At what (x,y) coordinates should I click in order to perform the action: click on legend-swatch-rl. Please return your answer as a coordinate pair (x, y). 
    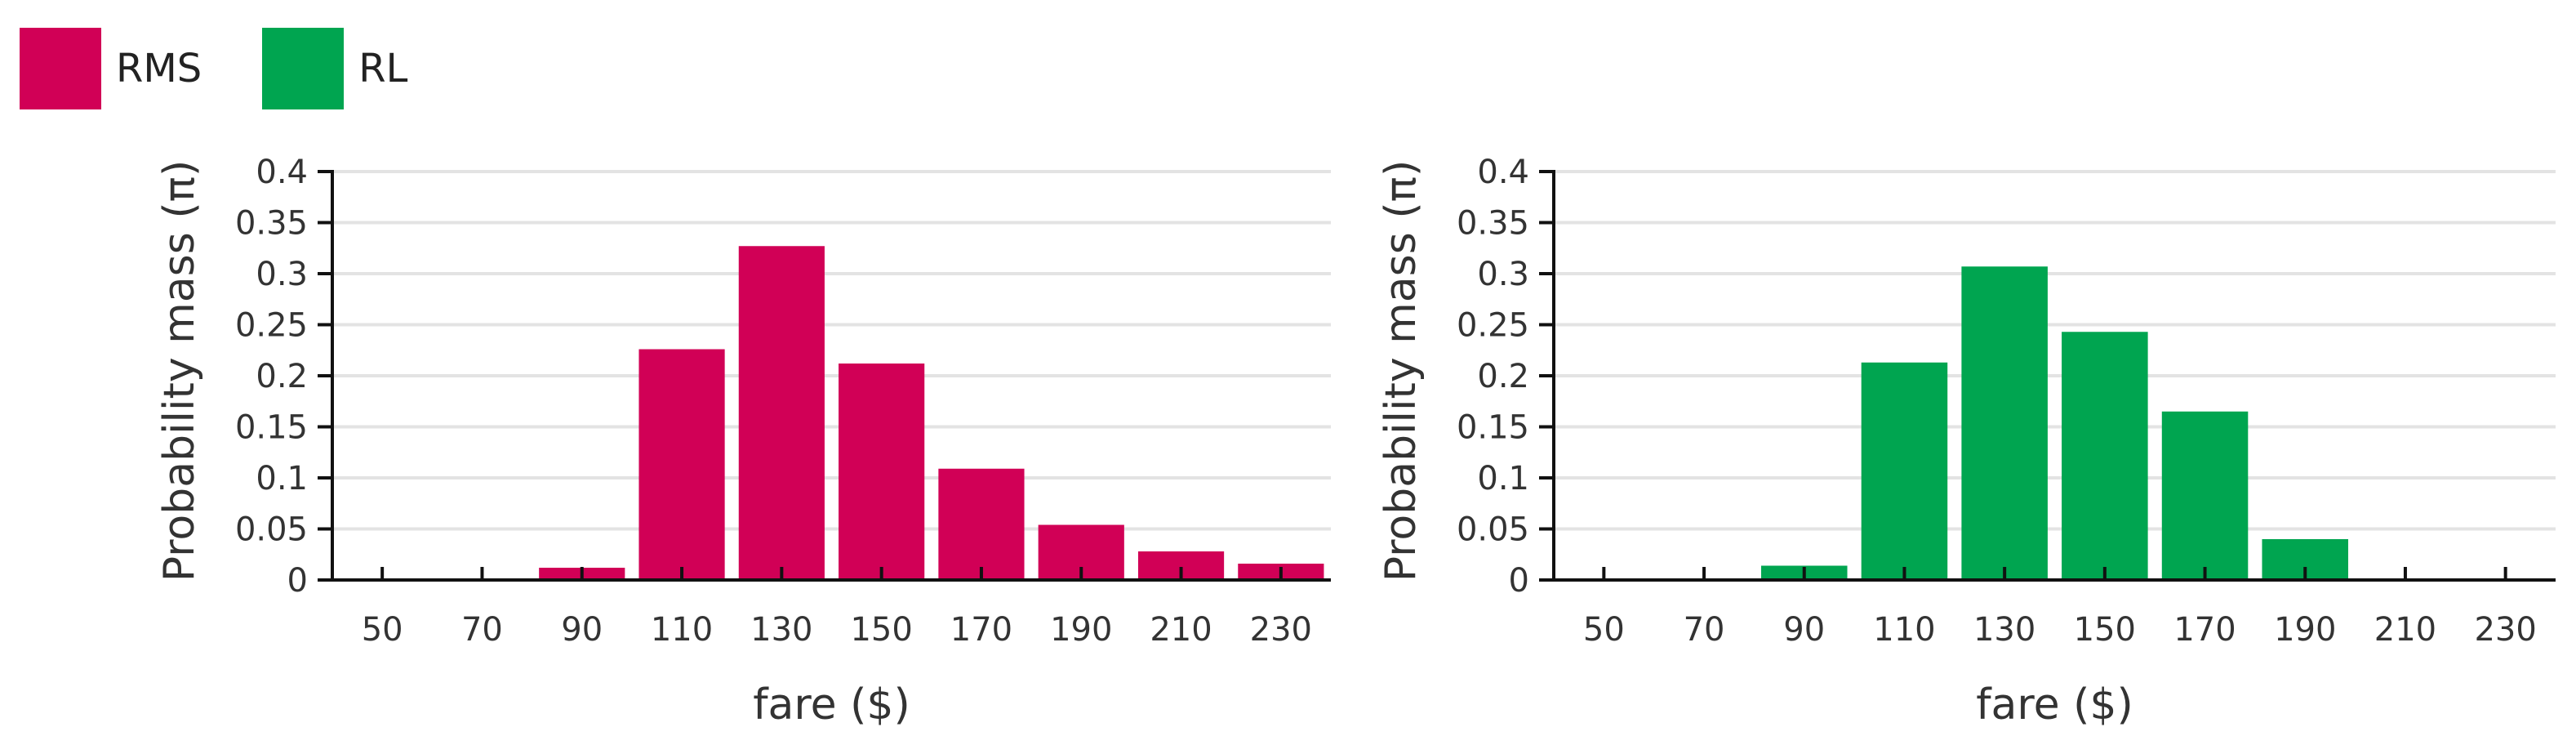
    Looking at the image, I should click on (303, 68).